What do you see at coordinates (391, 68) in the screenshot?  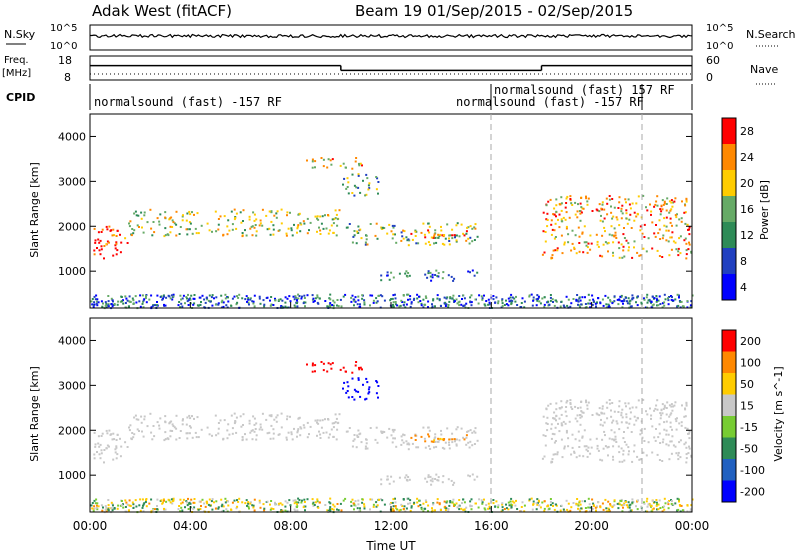 I see `freq-panel-frame` at bounding box center [391, 68].